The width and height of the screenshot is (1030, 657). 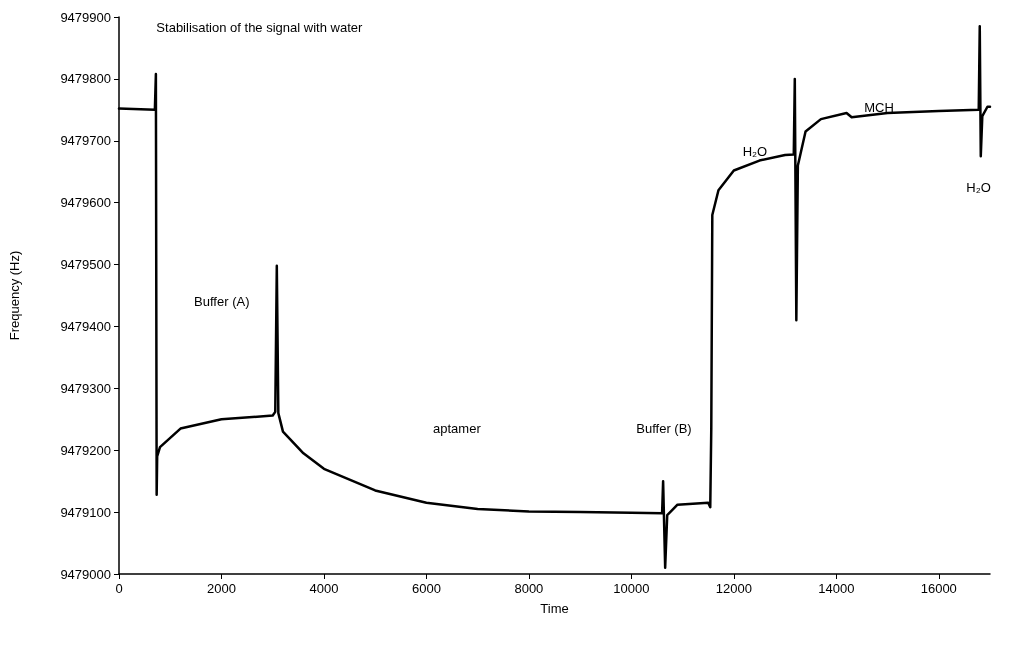 I want to click on annotation: MCH, so click(x=879, y=108).